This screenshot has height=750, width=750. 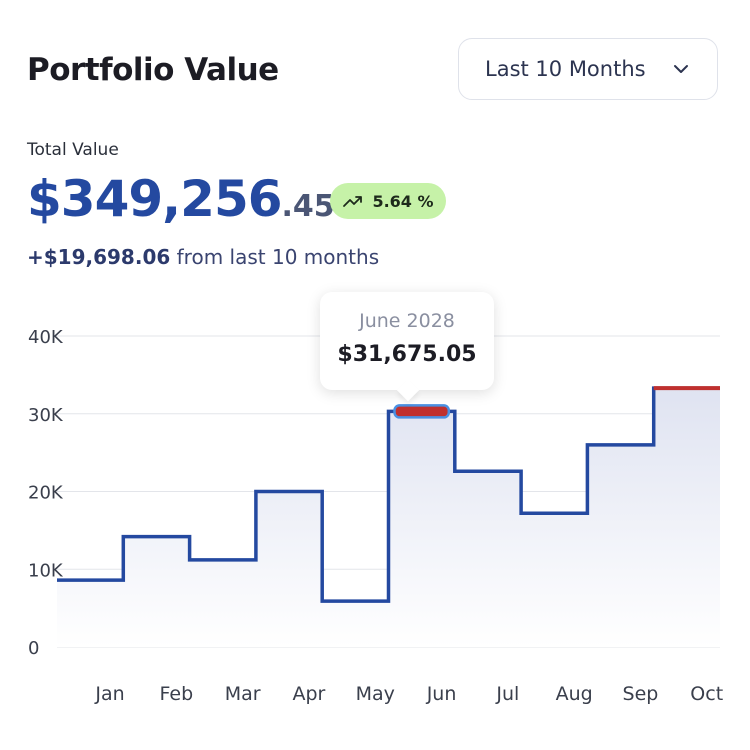 I want to click on x-tick-label: Oct, so click(x=706, y=694).